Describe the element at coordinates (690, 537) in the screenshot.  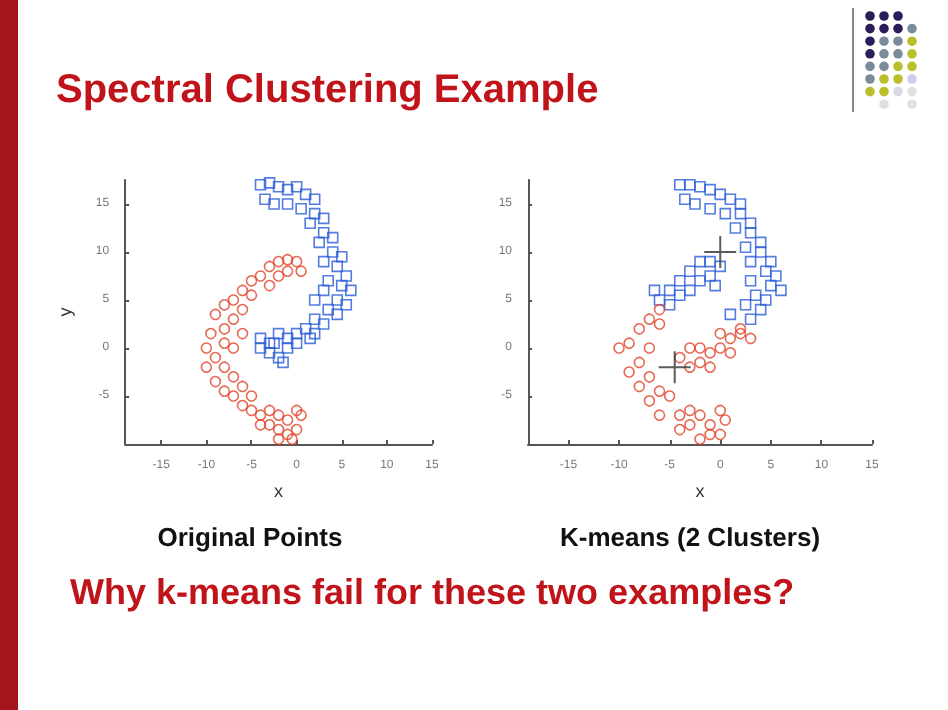
I see `text: K-means (2 Clusters)` at that location.